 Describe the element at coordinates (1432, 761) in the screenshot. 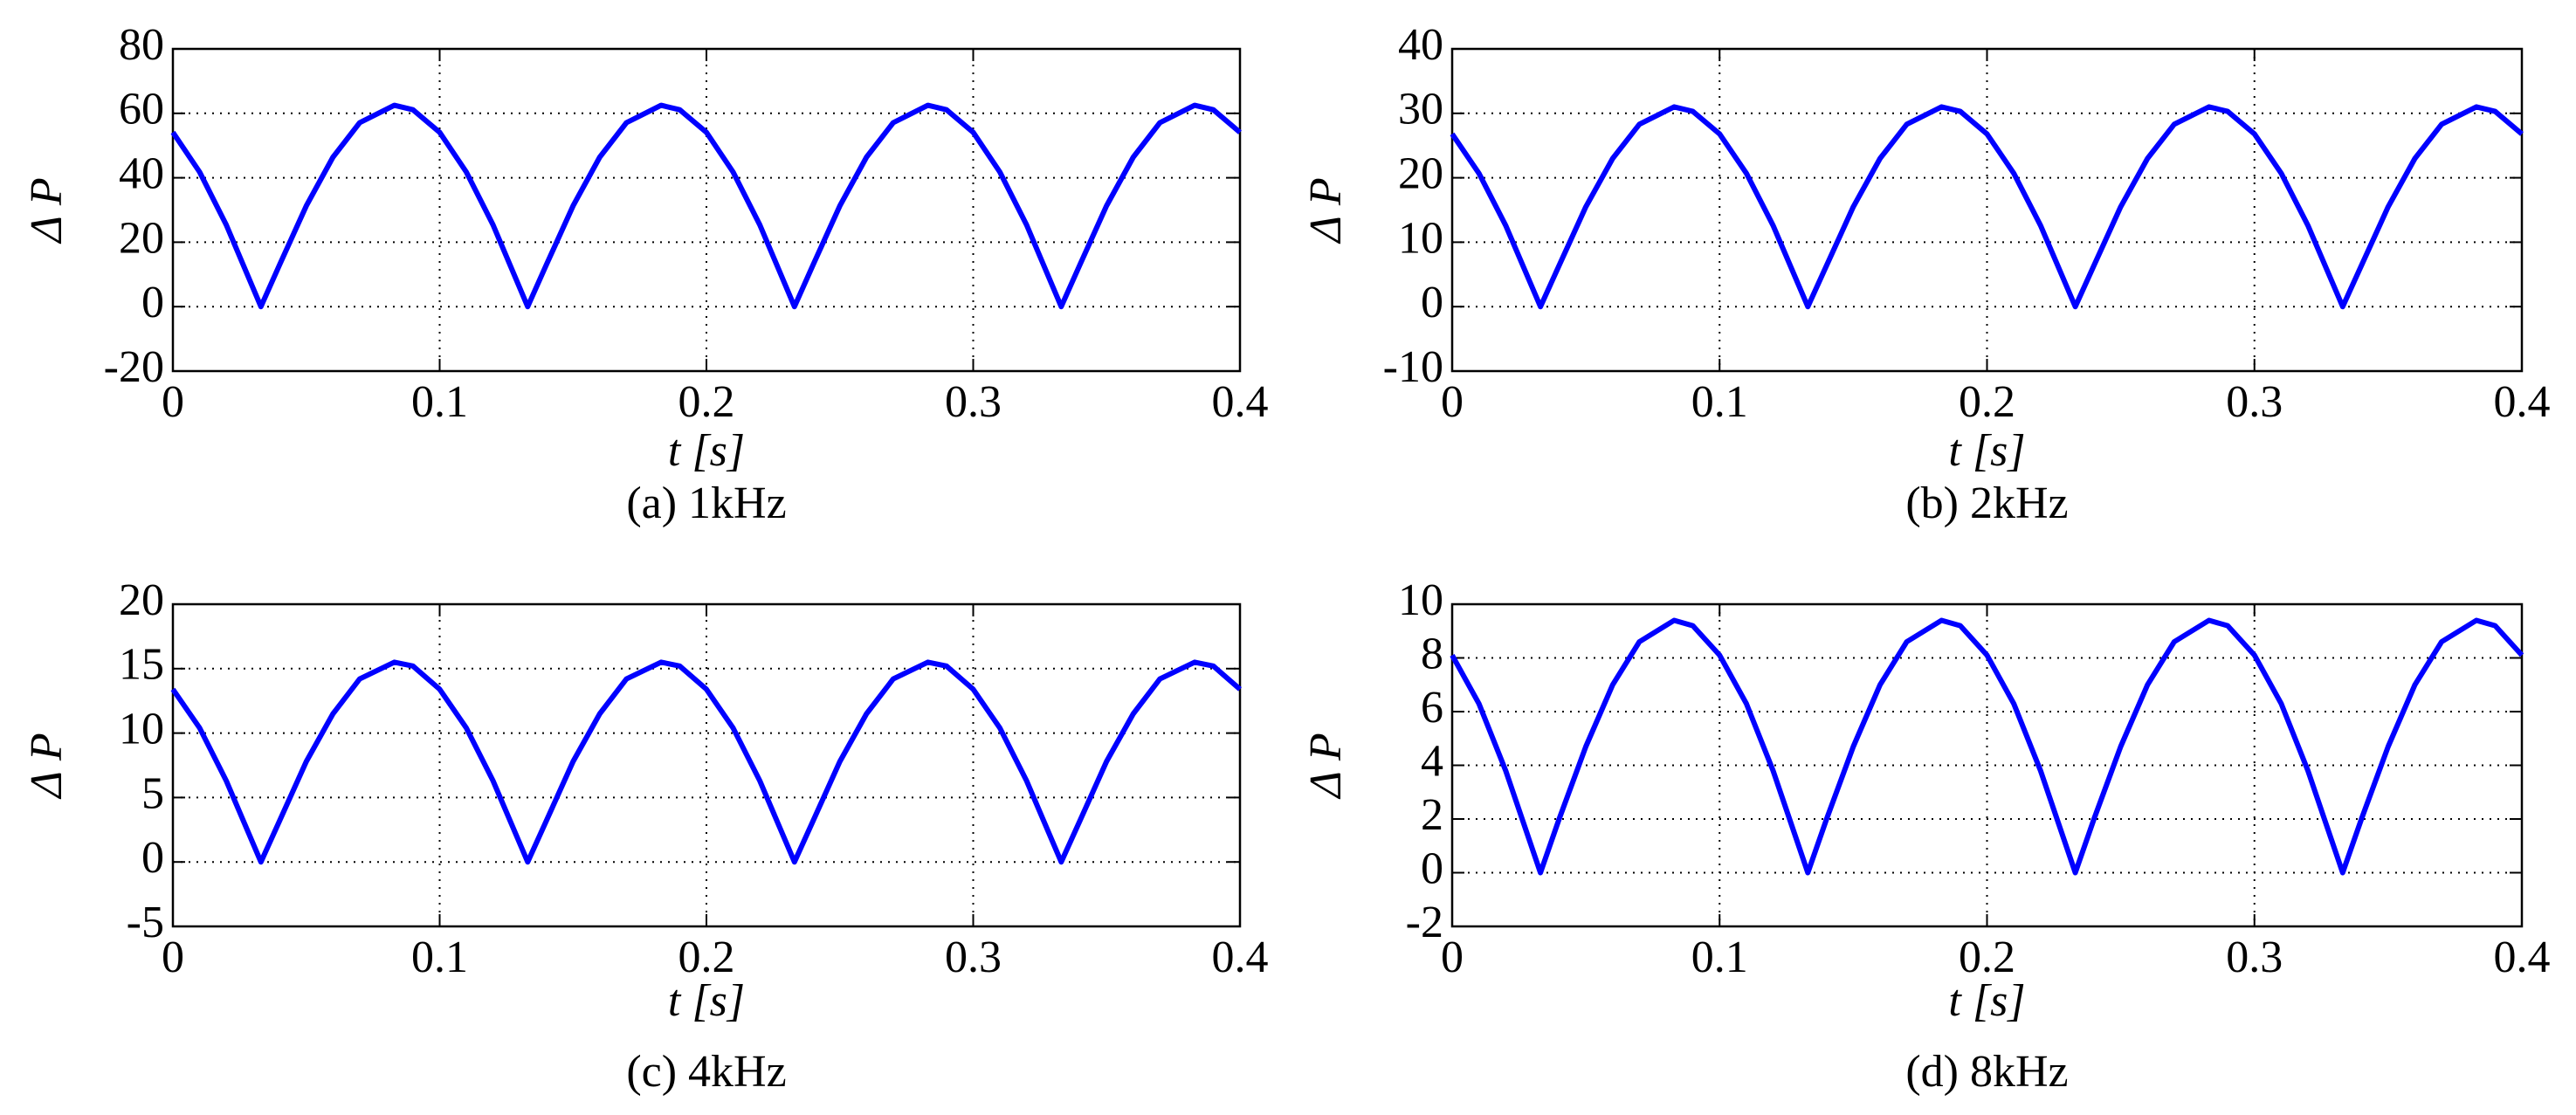

I see `y-tick-label: 4` at that location.